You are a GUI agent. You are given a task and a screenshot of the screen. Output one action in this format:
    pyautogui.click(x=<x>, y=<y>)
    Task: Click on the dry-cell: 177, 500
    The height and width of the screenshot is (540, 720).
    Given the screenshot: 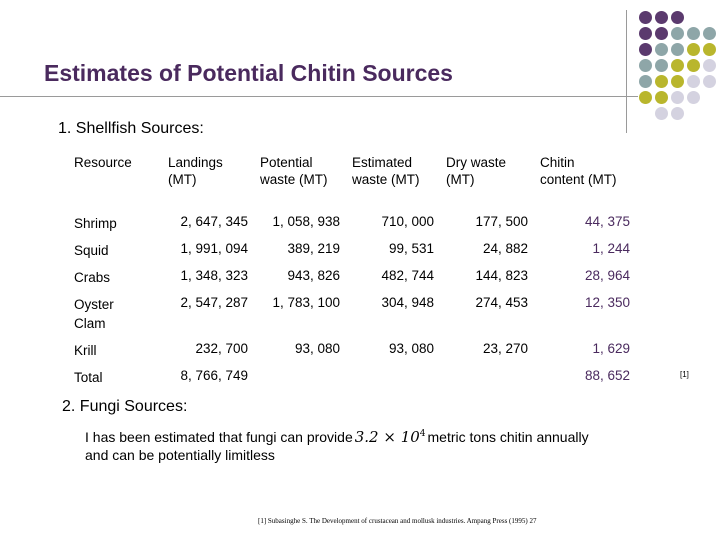 What is the action you would take?
    pyautogui.click(x=501, y=221)
    